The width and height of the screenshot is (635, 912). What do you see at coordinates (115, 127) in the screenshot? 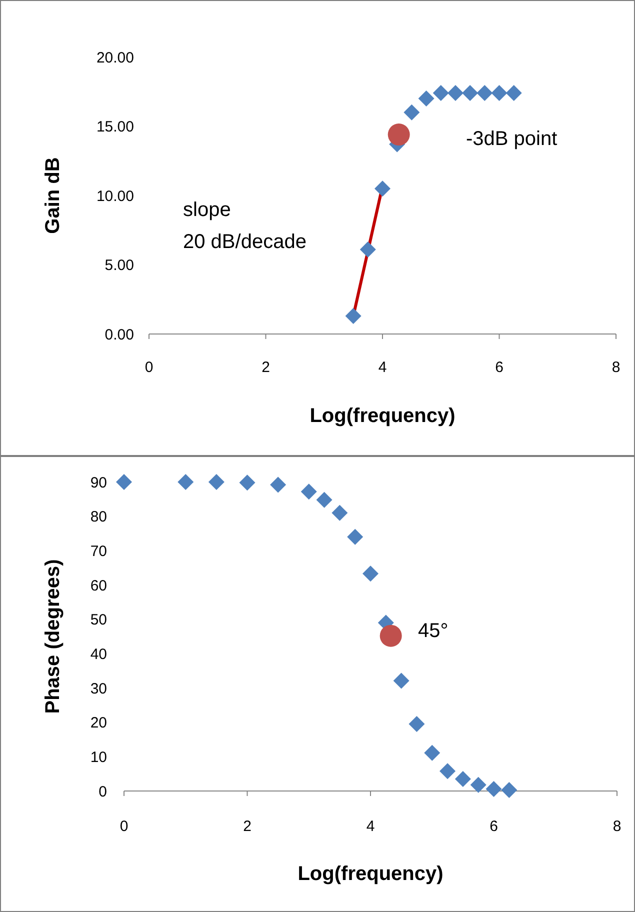
I see `y-tick-label: 15.00` at bounding box center [115, 127].